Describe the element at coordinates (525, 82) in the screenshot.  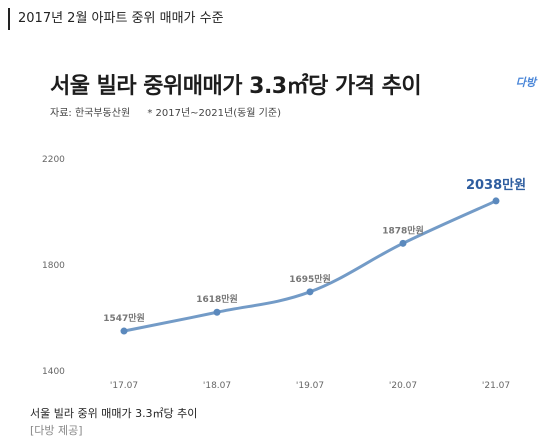
I see `brand-logo: 다방` at that location.